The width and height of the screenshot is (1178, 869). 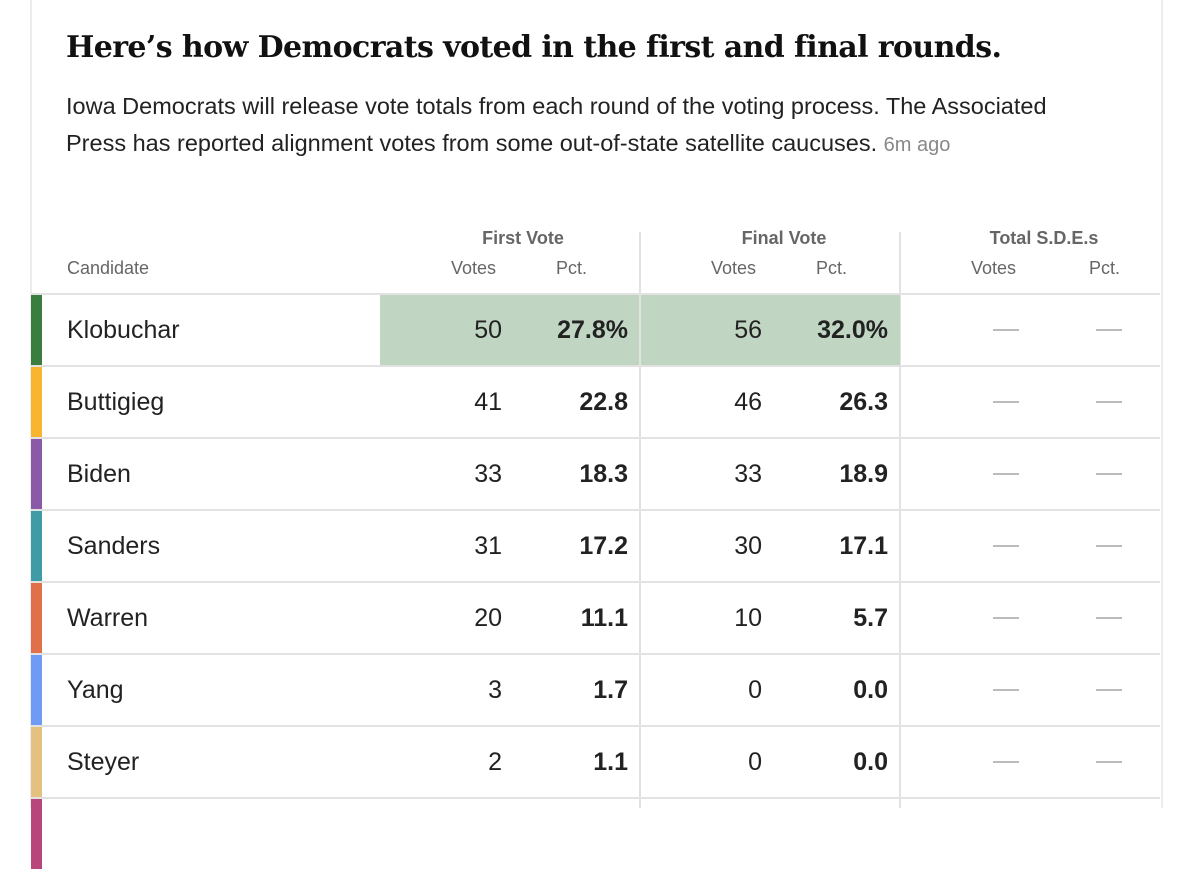 What do you see at coordinates (108, 617) in the screenshot?
I see `candidate-name: Warren` at bounding box center [108, 617].